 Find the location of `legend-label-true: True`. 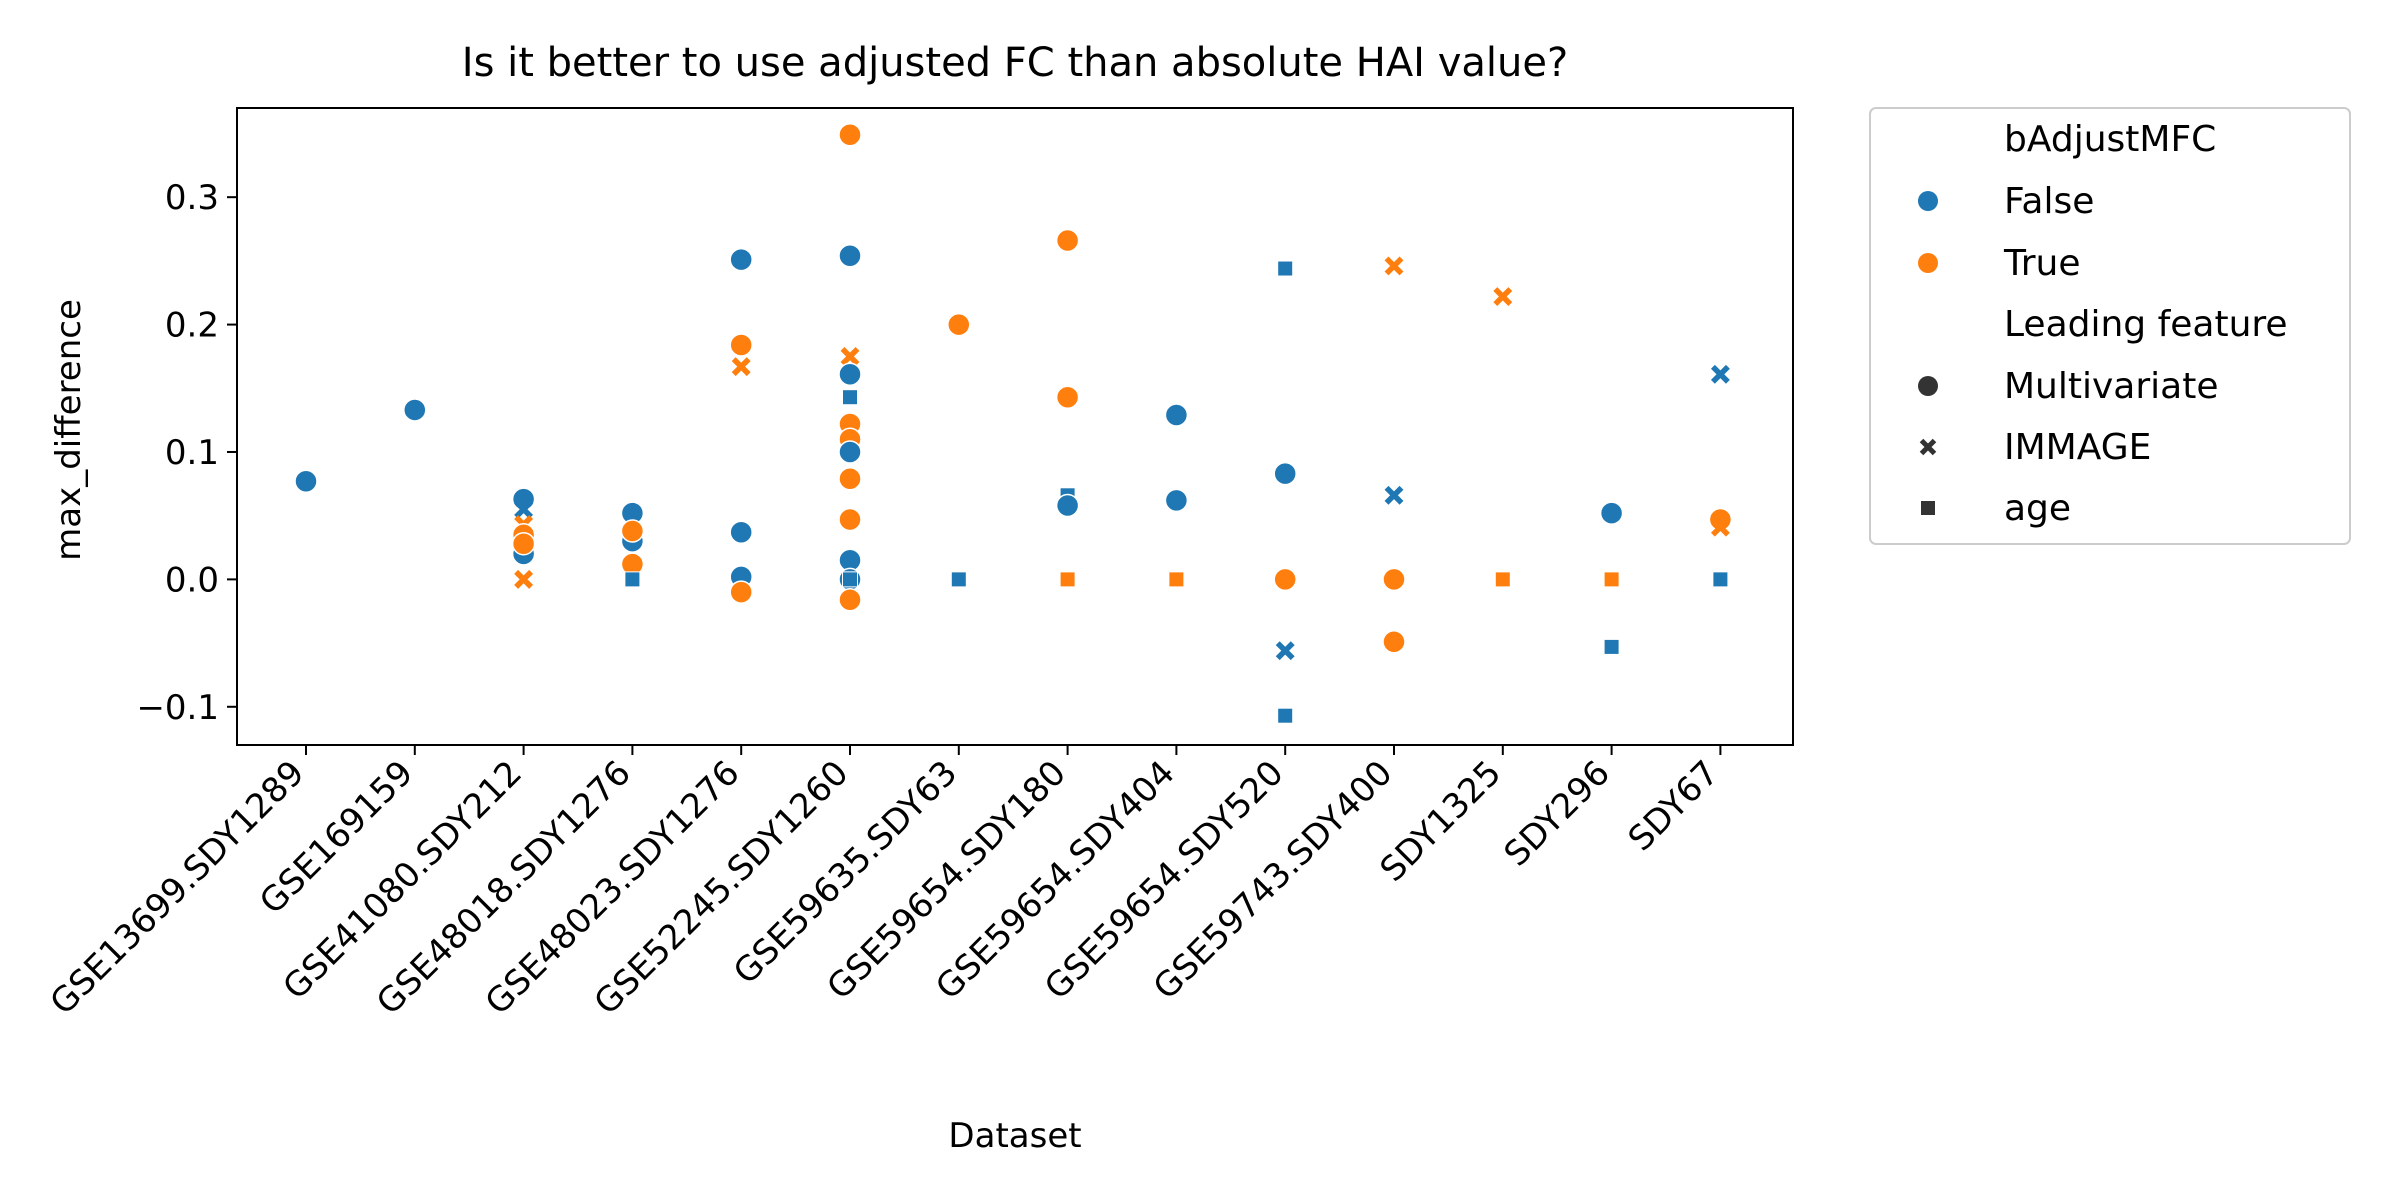

legend-label-true: True is located at coordinates (2041, 263).